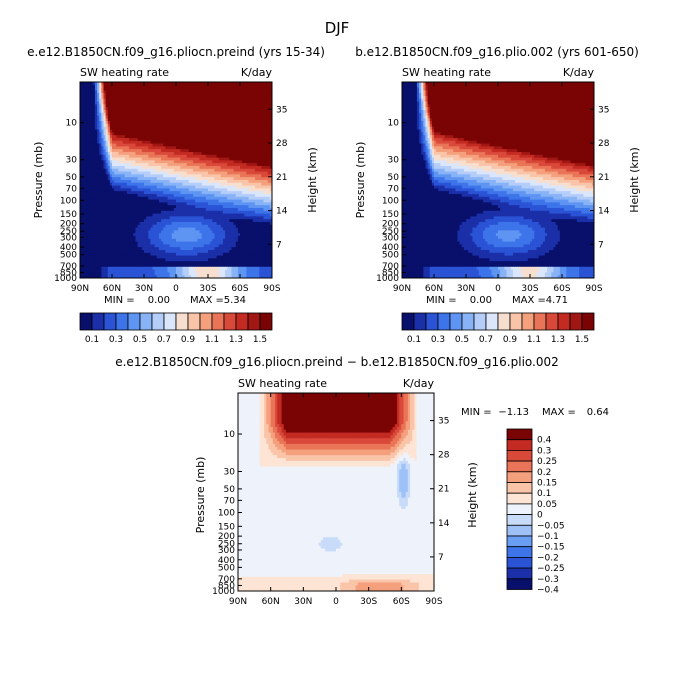  I want to click on colorbar-label: −0.3, so click(548, 580).